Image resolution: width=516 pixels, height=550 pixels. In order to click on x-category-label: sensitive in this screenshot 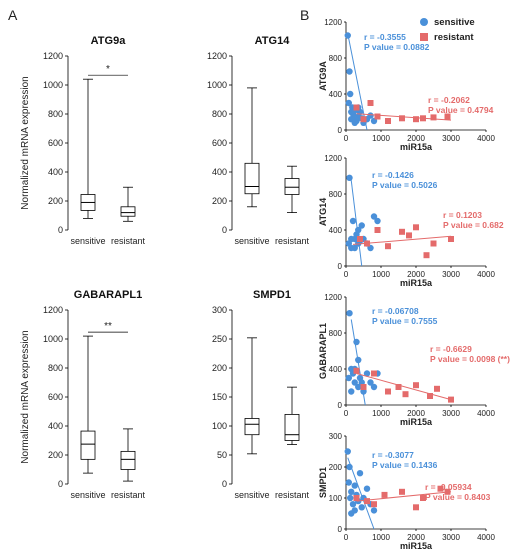, I will do `click(251, 241)`.